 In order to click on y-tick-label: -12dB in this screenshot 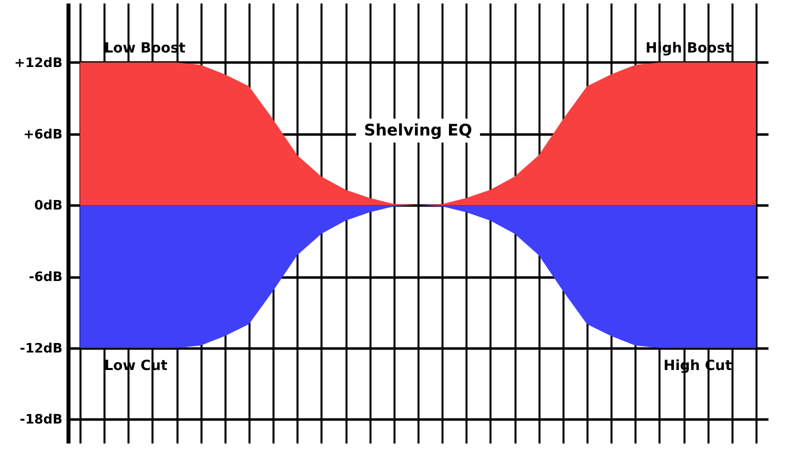, I will do `click(41, 348)`.